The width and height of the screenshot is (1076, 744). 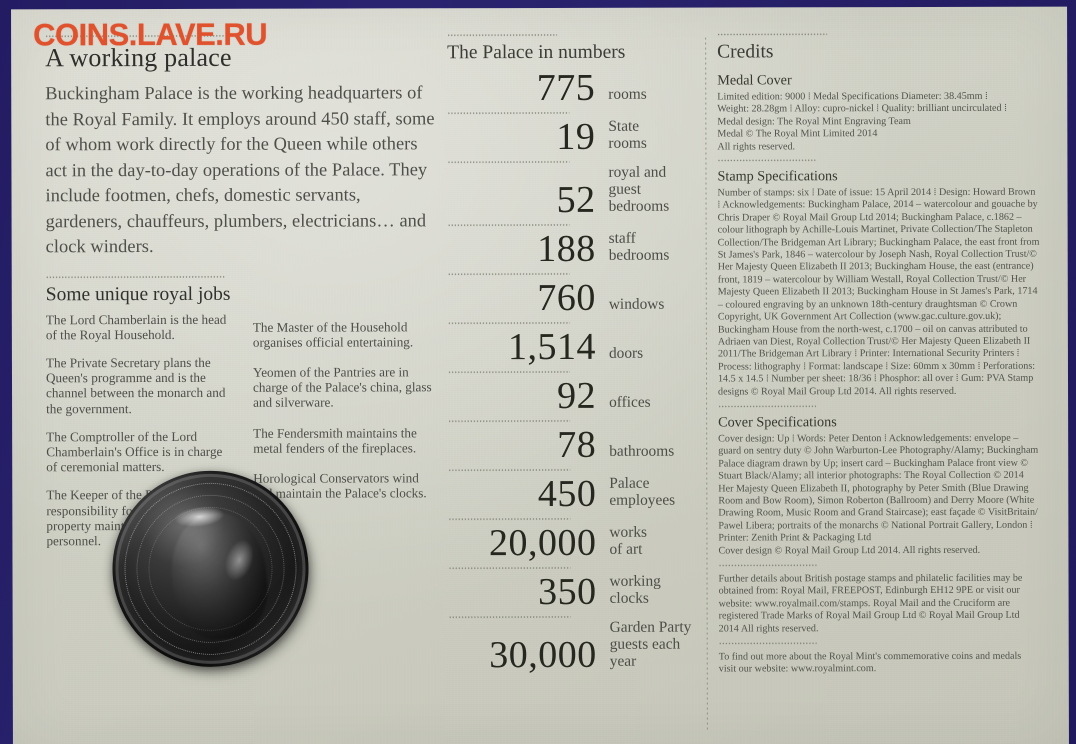 I want to click on section-heading-credits: Credits, so click(x=745, y=52).